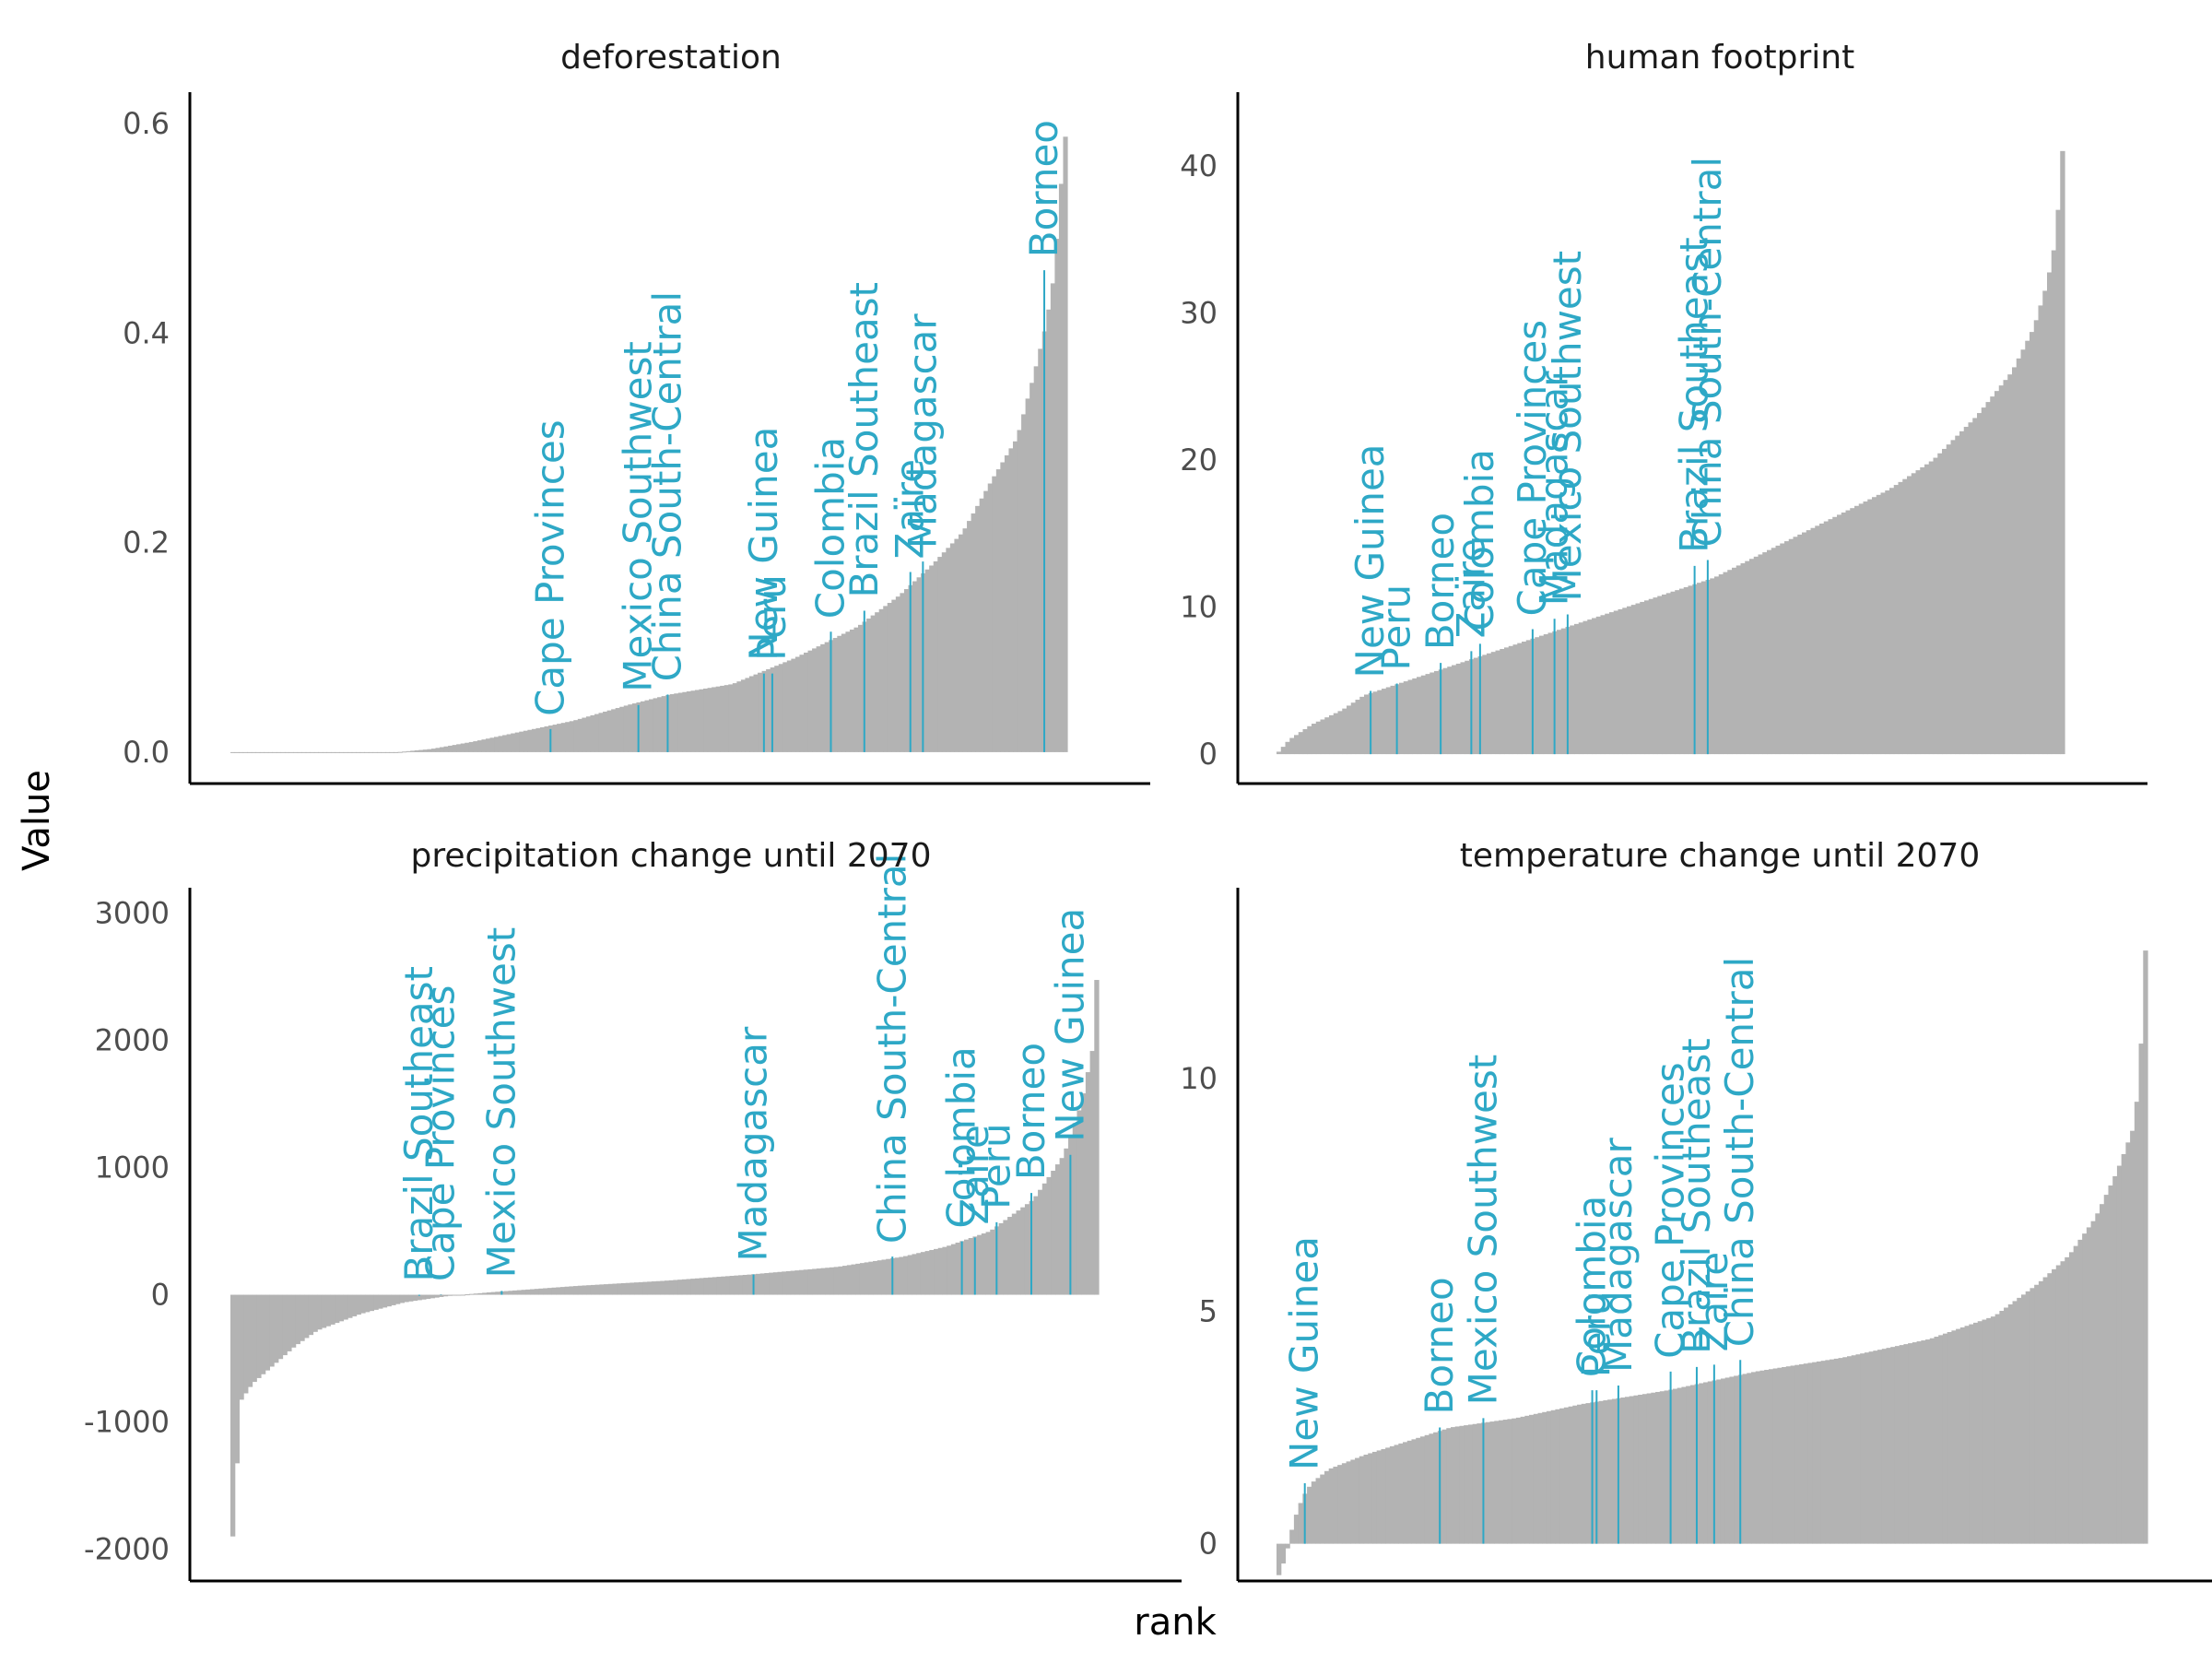  Describe the element at coordinates (1671, 452) in the screenshot. I see `bars-group` at that location.